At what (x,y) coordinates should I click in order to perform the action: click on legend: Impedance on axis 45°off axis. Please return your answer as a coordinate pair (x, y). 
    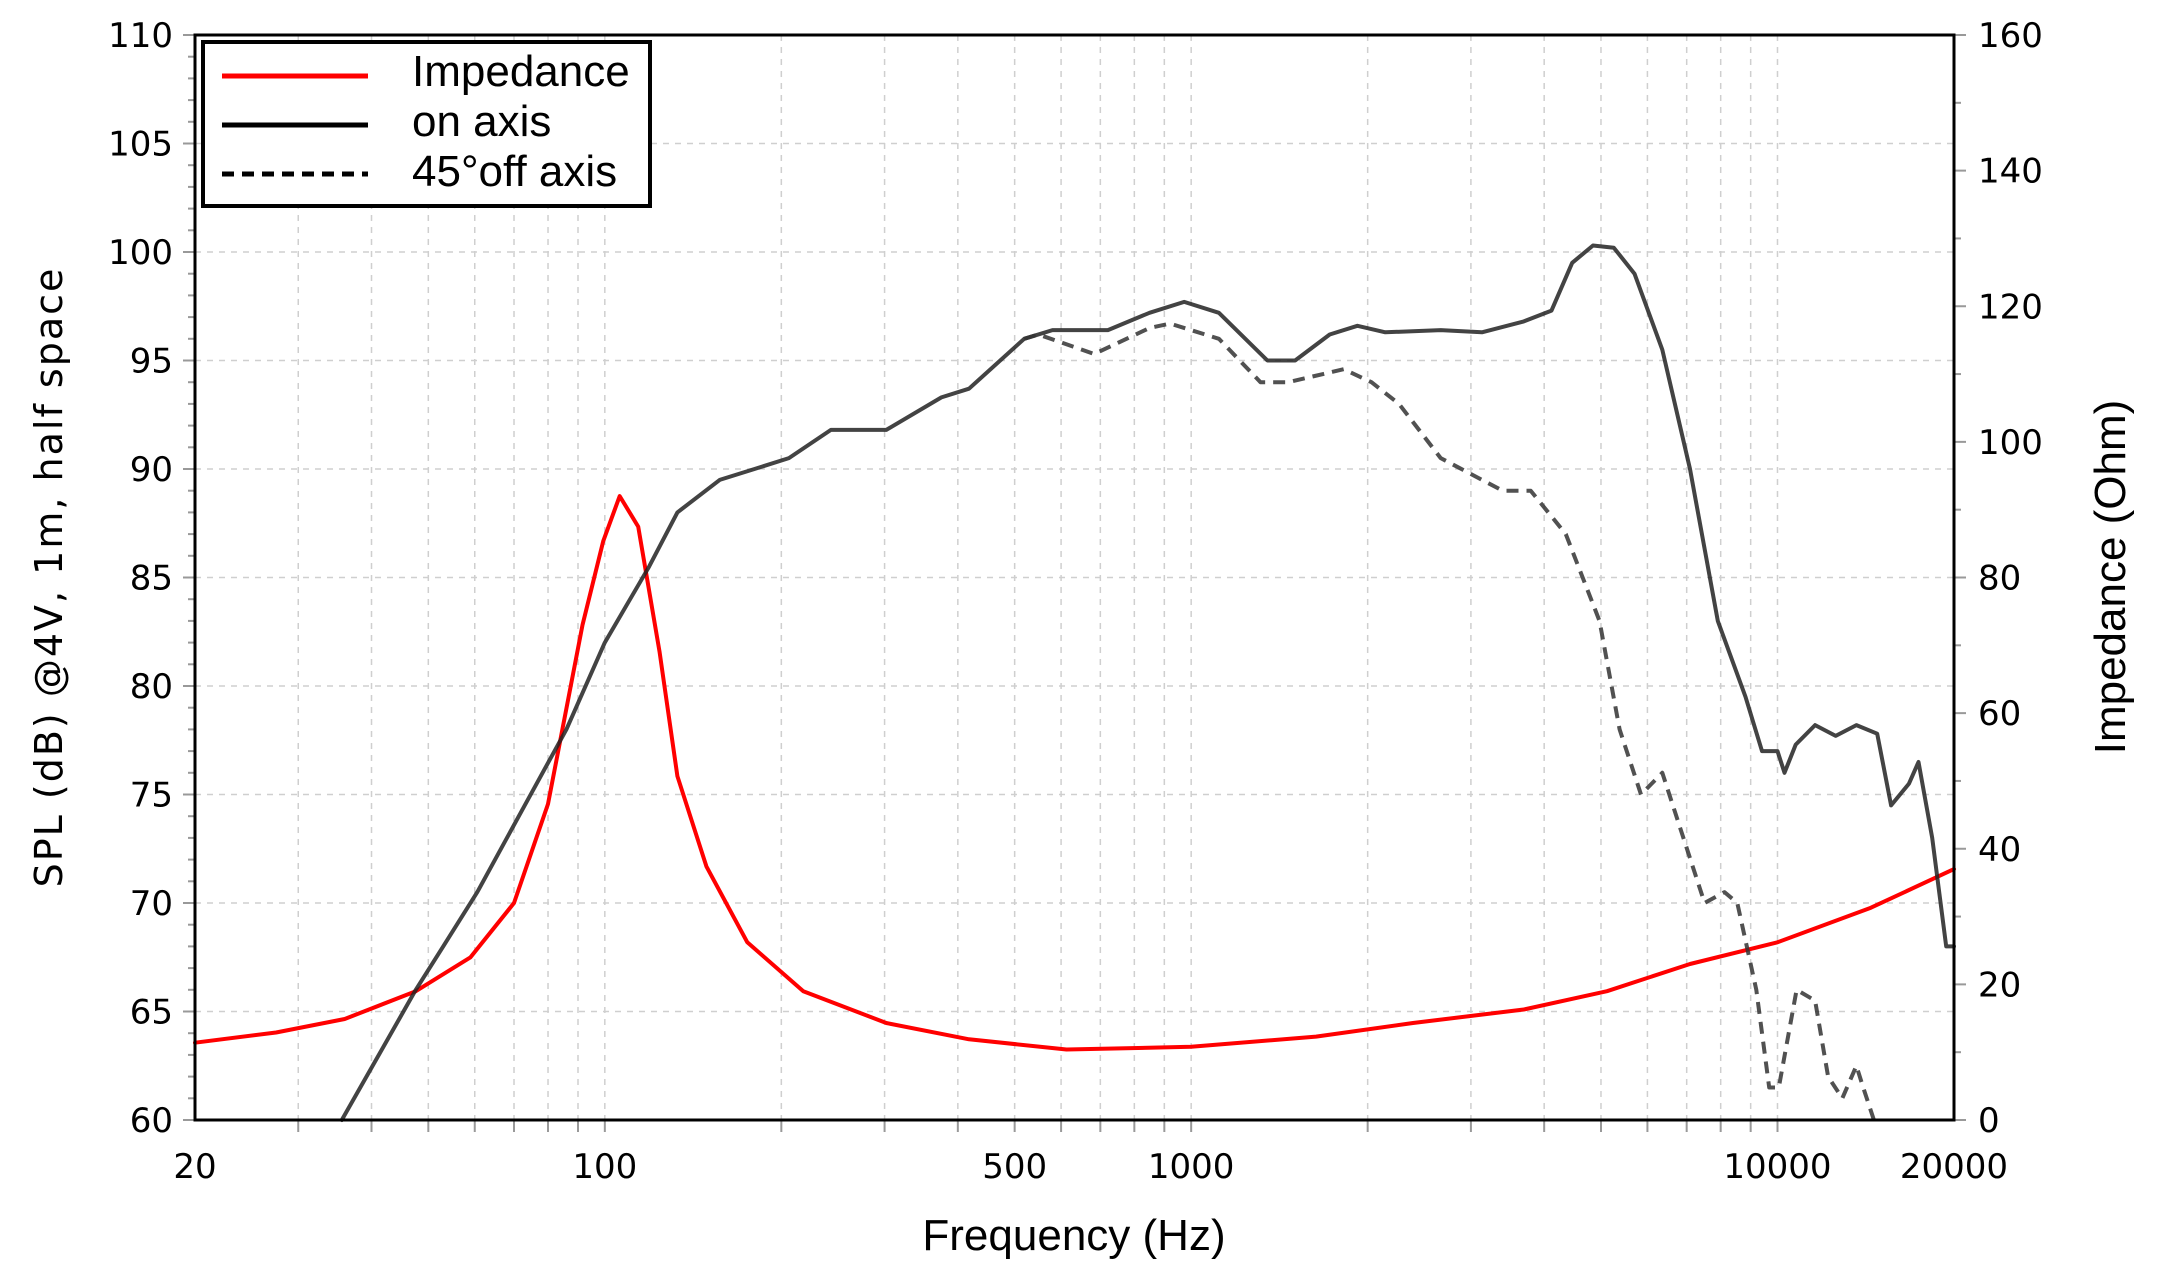
    Looking at the image, I should click on (426, 124).